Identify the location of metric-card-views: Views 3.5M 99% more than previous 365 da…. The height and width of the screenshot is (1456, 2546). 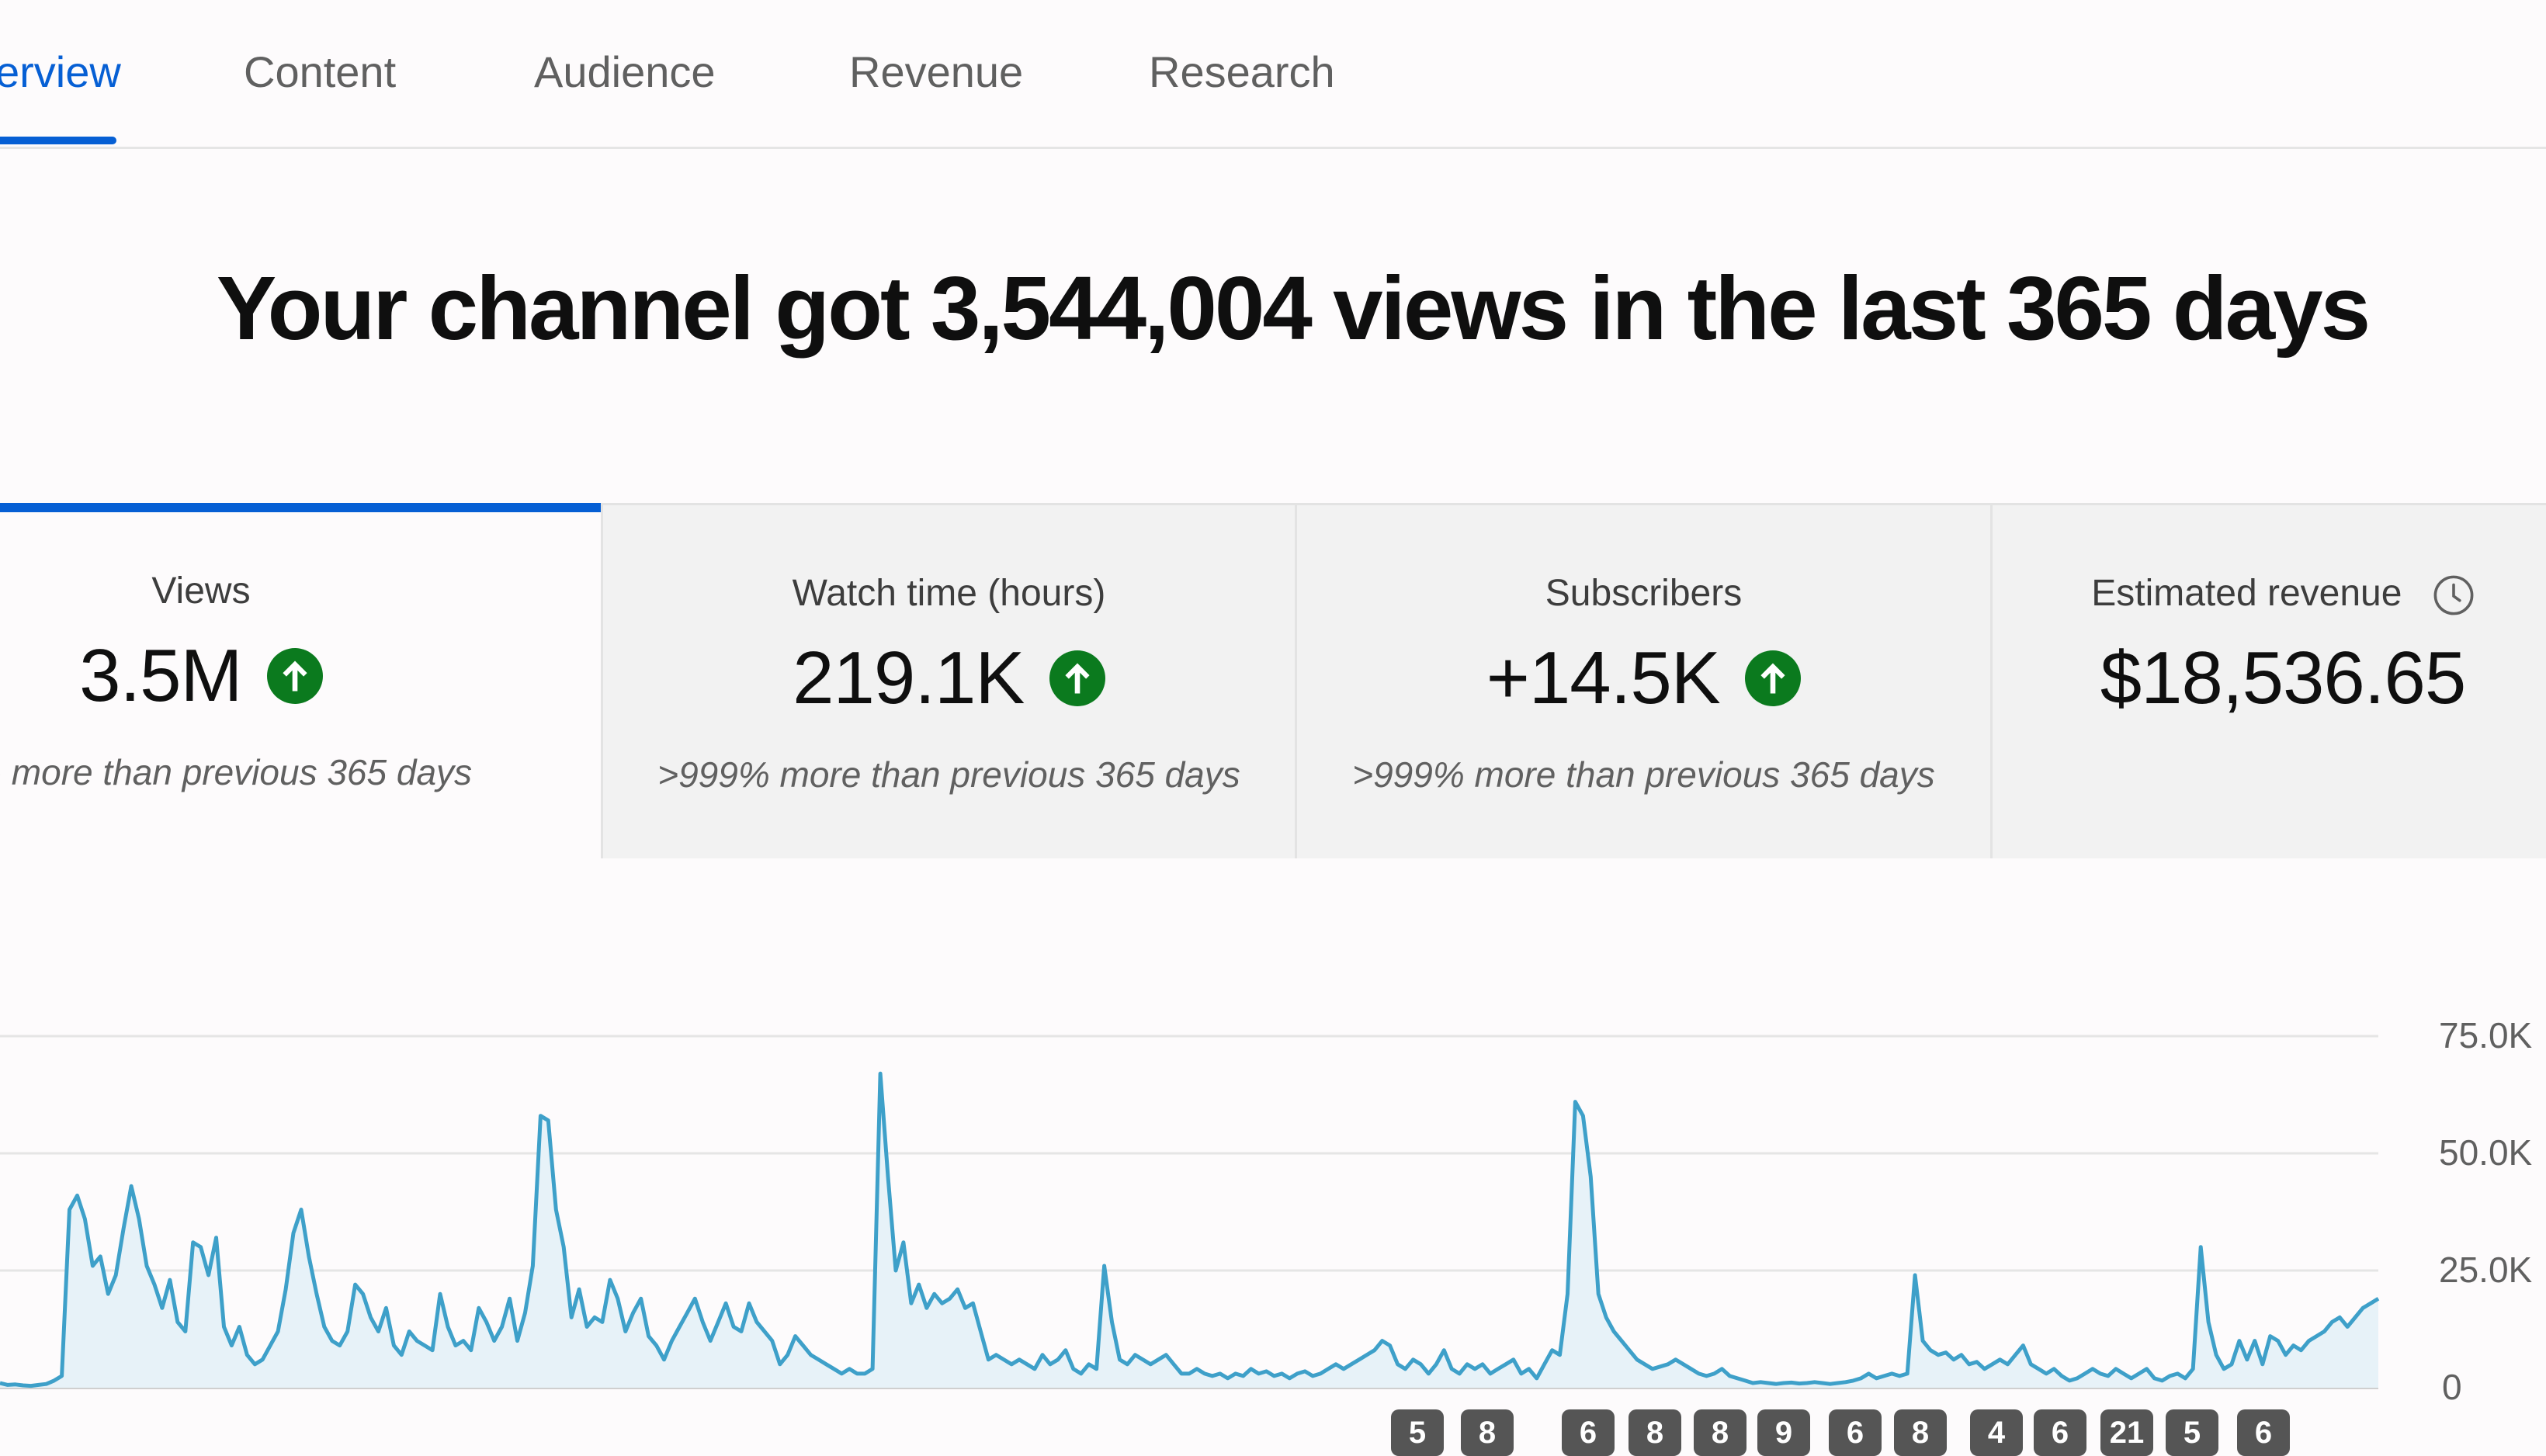
(301, 681).